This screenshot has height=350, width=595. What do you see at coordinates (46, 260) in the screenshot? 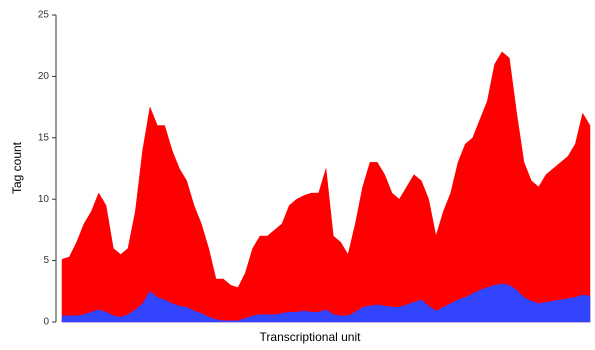
I see `y-tick-label: 5` at bounding box center [46, 260].